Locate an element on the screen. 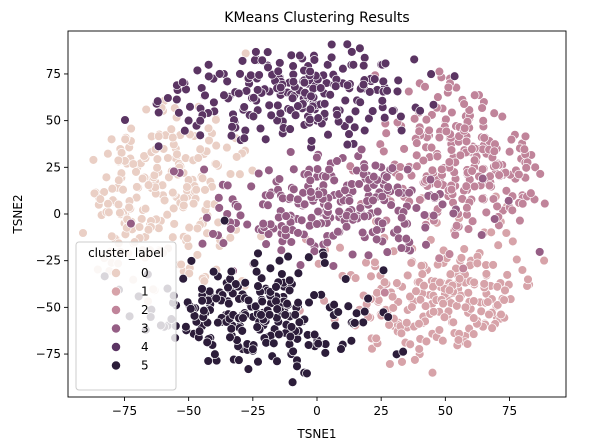  y-axis-label: TSNE2 is located at coordinates (18, 214).